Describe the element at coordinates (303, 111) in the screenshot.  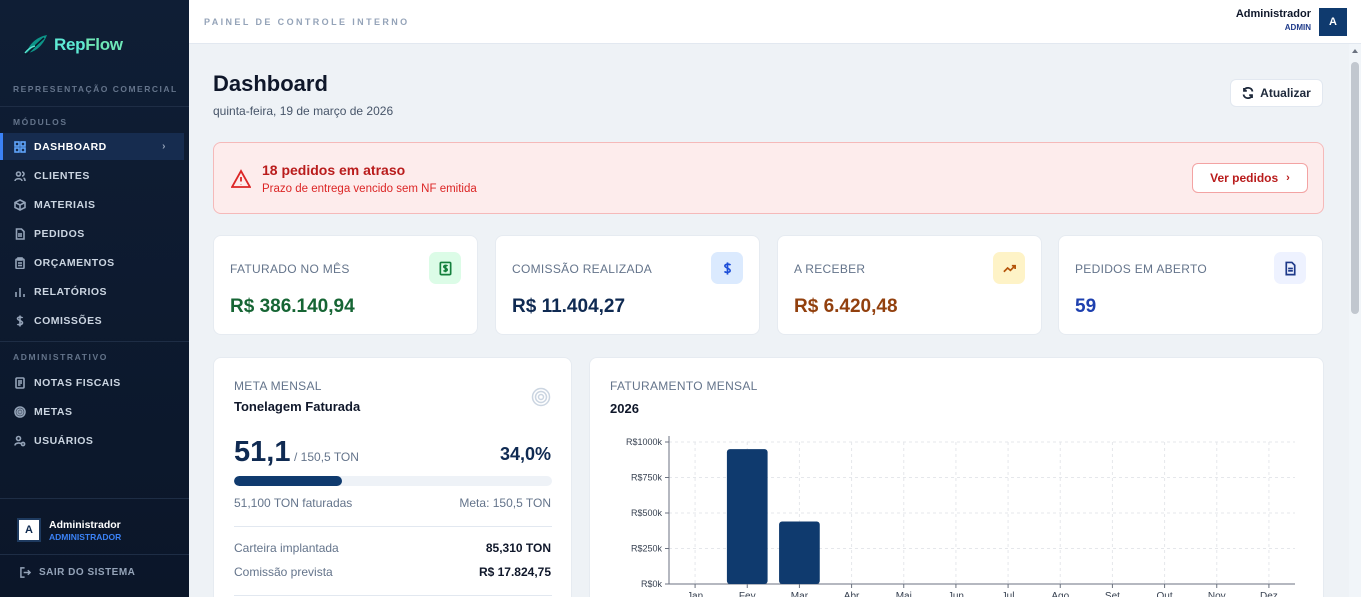
I see `page-date: quinta-feira, 19 de março de 2026` at that location.